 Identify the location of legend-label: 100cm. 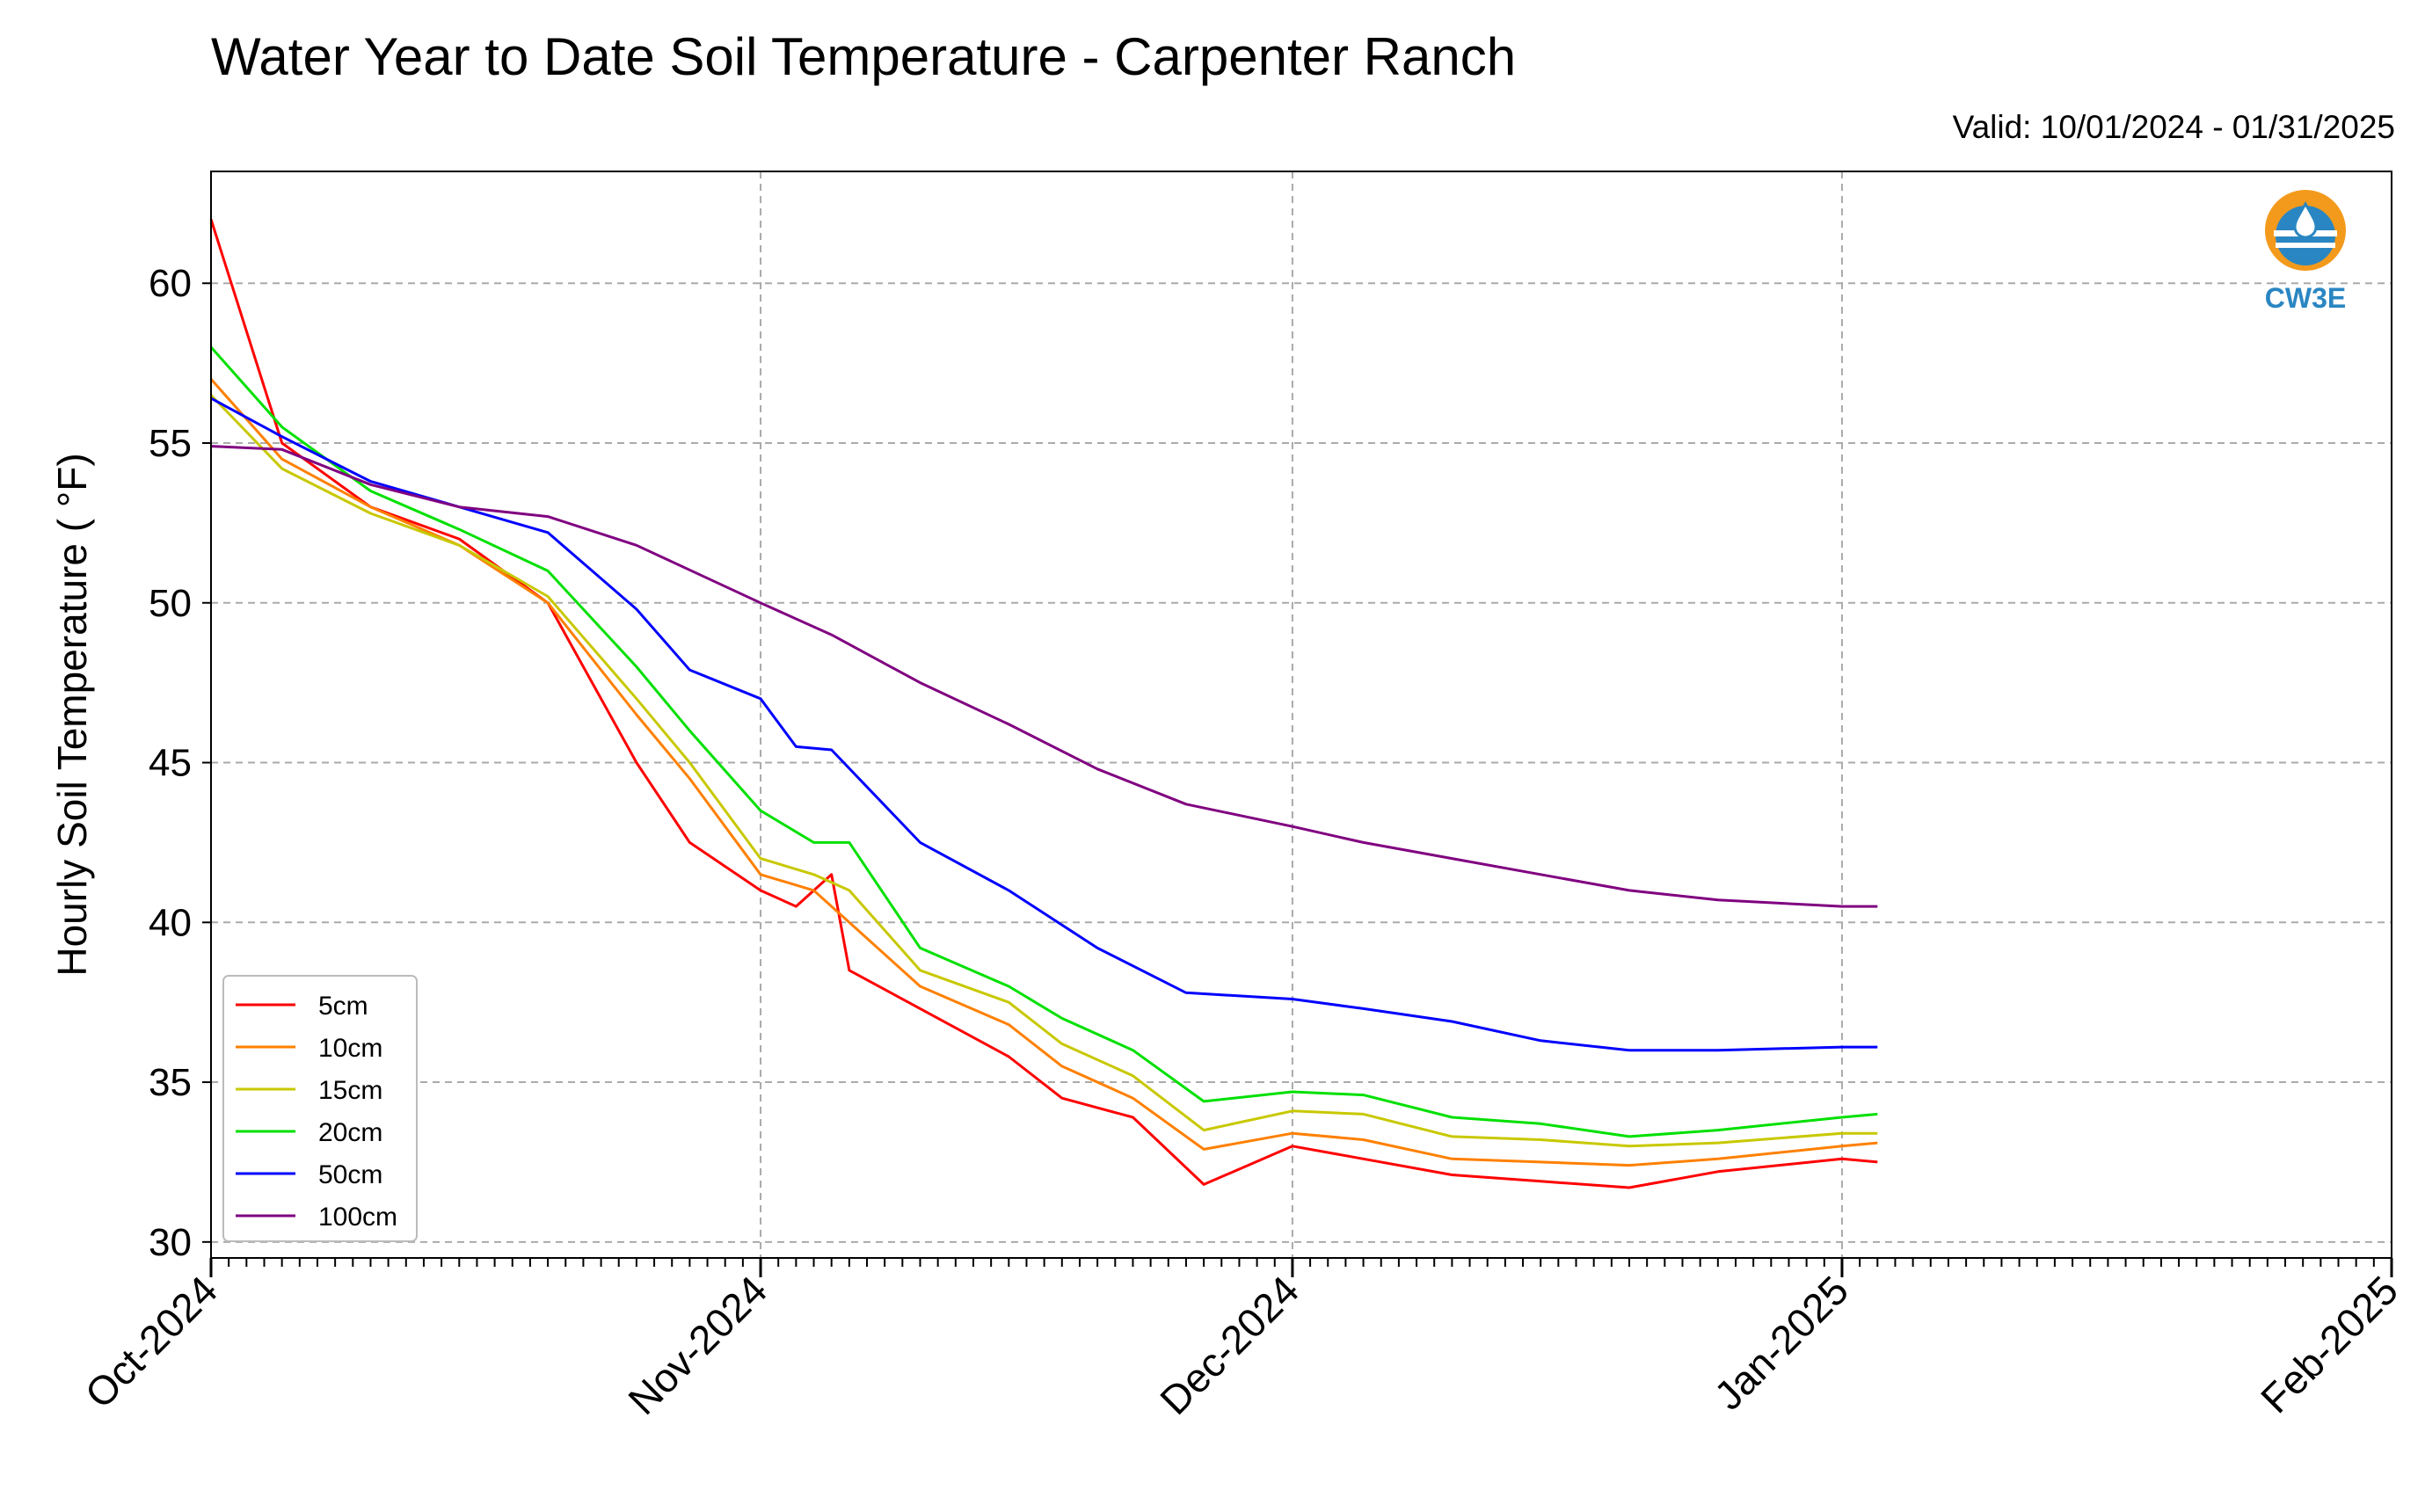
(357, 1218).